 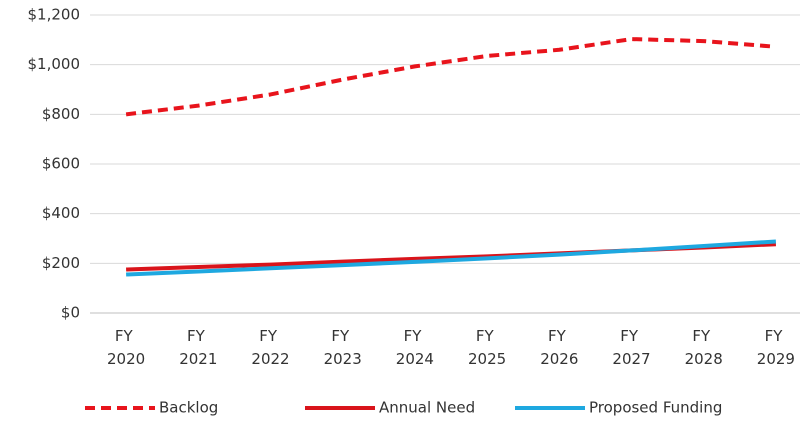 I want to click on x-tick-label: FY 2020, so click(x=126, y=347).